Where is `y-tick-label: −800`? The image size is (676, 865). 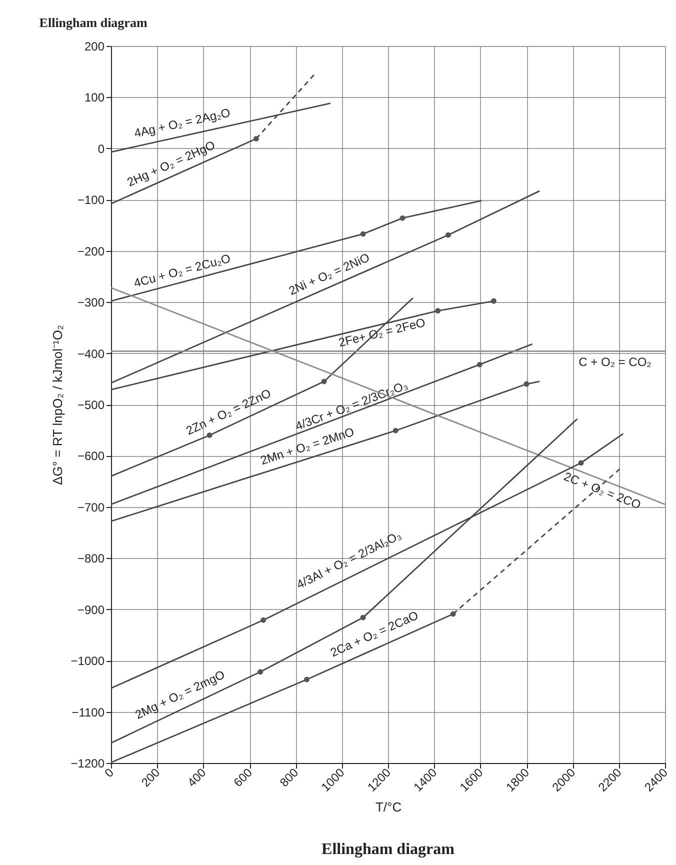
y-tick-label: −800 is located at coordinates (91, 559).